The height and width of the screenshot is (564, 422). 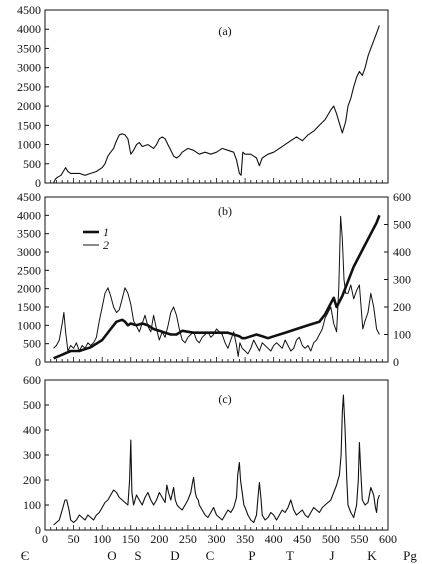 What do you see at coordinates (137, 555) in the screenshot?
I see `period-label: S` at bounding box center [137, 555].